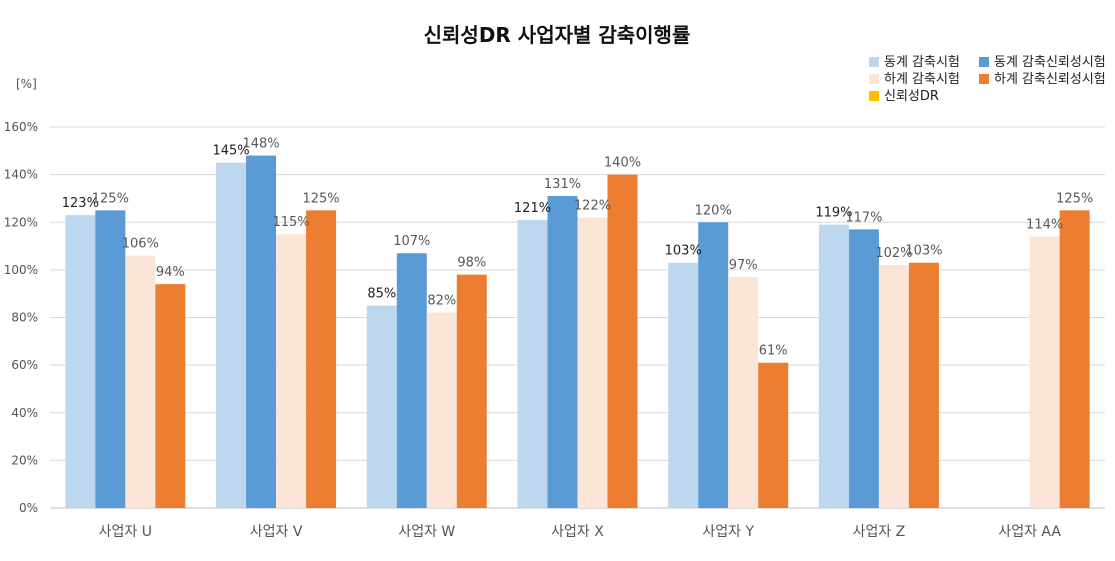 Image resolution: width=1115 pixels, height=561 pixels. What do you see at coordinates (21, 175) in the screenshot?
I see `y-tick-label: 140%` at bounding box center [21, 175].